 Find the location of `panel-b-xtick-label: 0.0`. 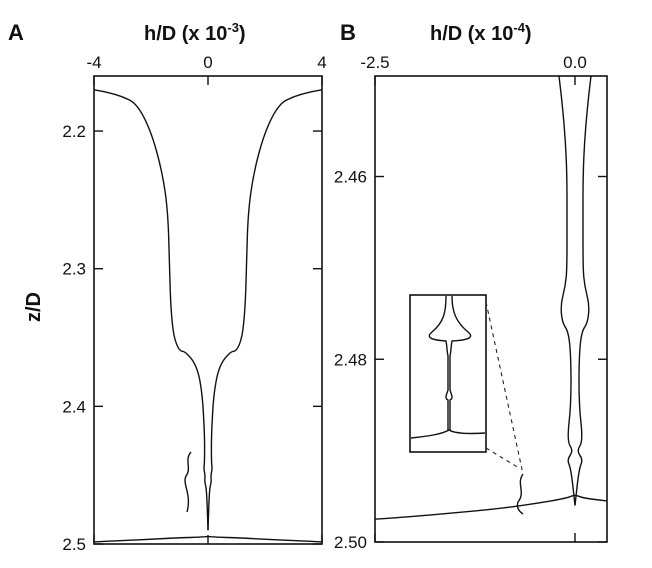

panel-b-xtick-label: 0.0 is located at coordinates (575, 62).